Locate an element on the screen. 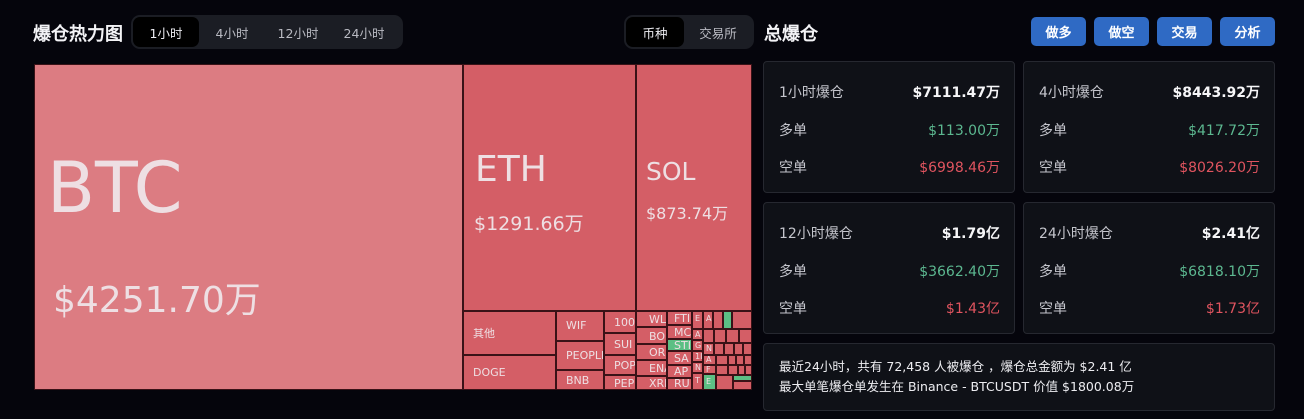  analysis-button: 分析 is located at coordinates (1247, 31).